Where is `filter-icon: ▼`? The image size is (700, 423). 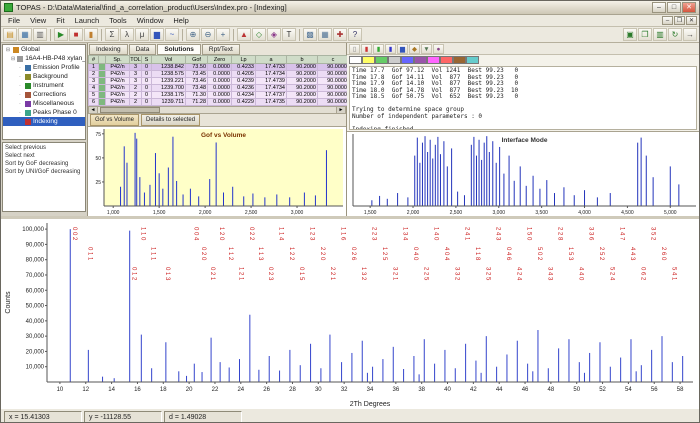
filter-icon: ▼ is located at coordinates (426, 48).